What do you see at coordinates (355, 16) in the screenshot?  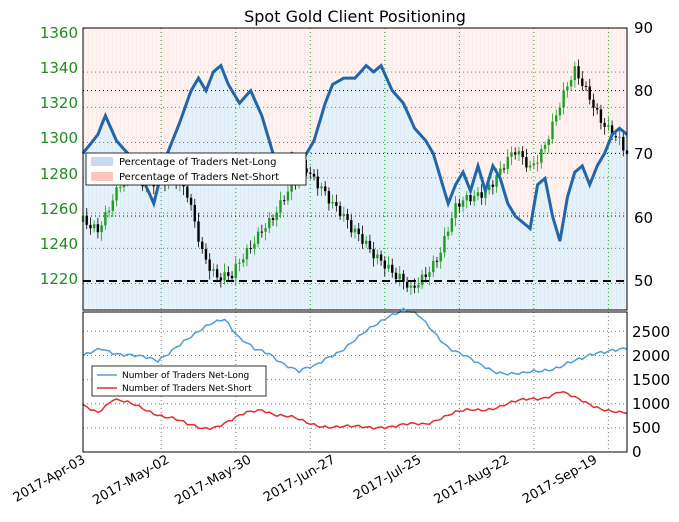 I see `chart-title: Spot Gold Client Positioning` at bounding box center [355, 16].